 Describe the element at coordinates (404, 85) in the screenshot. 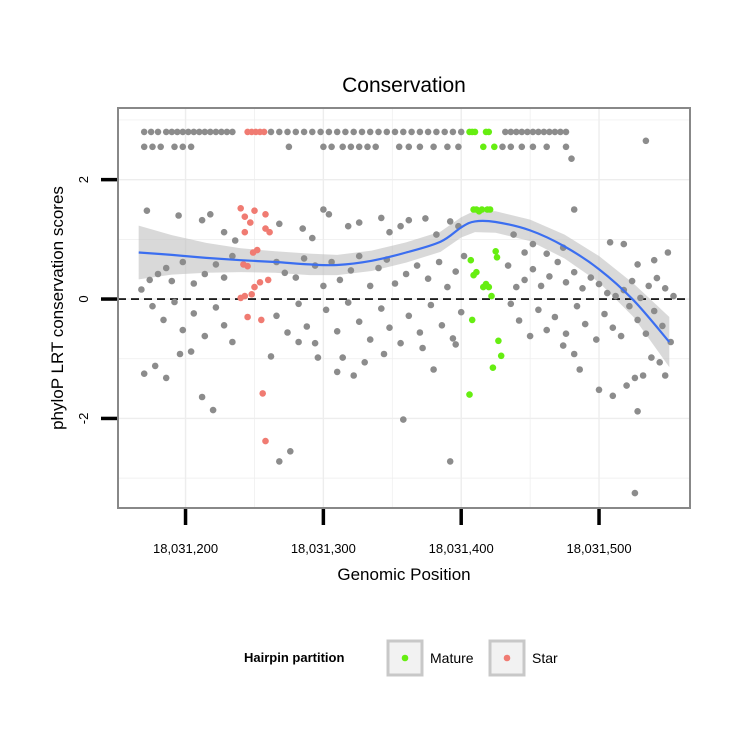

I see `chart-title: Conservation` at that location.